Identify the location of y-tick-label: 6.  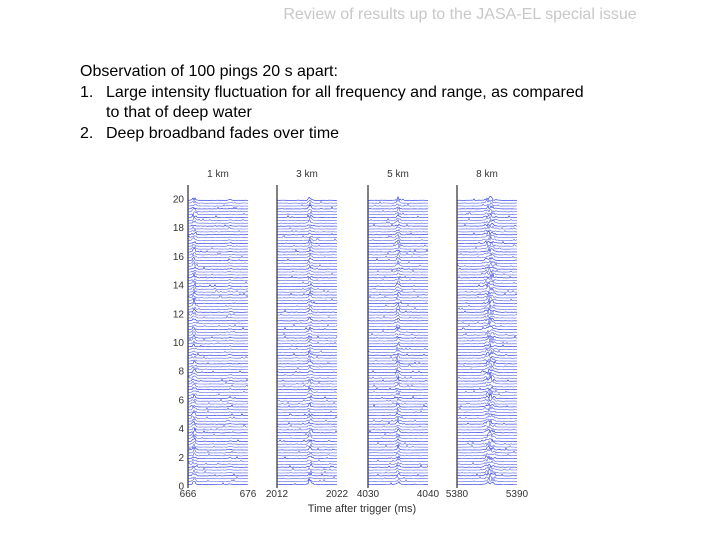
(181, 400).